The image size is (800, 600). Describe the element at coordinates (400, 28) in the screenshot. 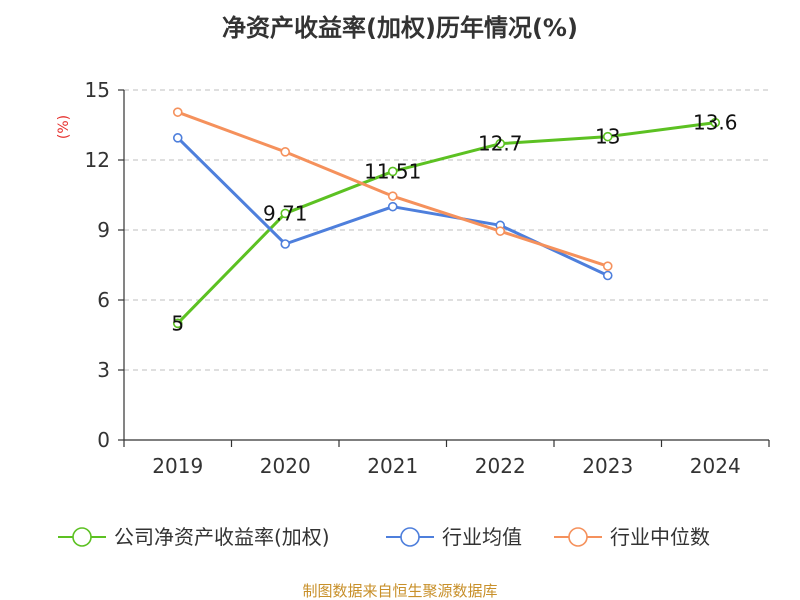

I see `chart-title: 净资产收益率(加权)历年情况(%)` at that location.